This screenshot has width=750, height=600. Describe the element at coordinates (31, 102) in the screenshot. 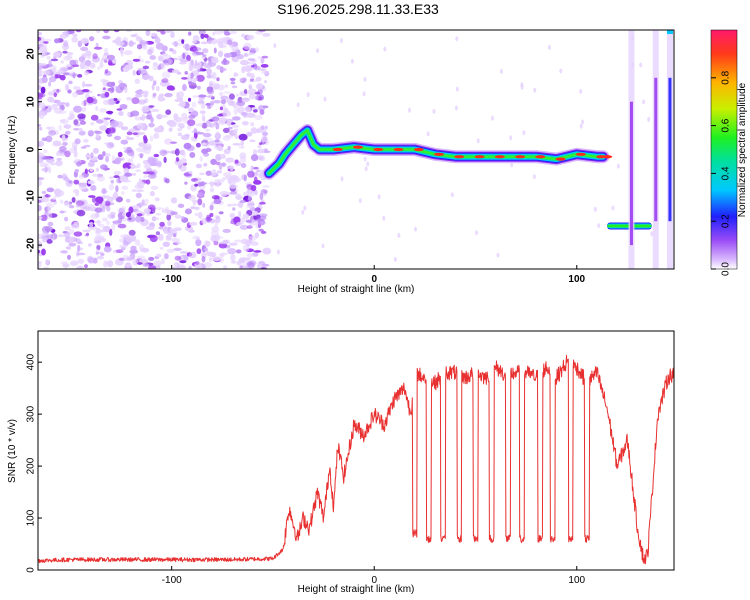

I see `y-tick-label: 10` at that location.